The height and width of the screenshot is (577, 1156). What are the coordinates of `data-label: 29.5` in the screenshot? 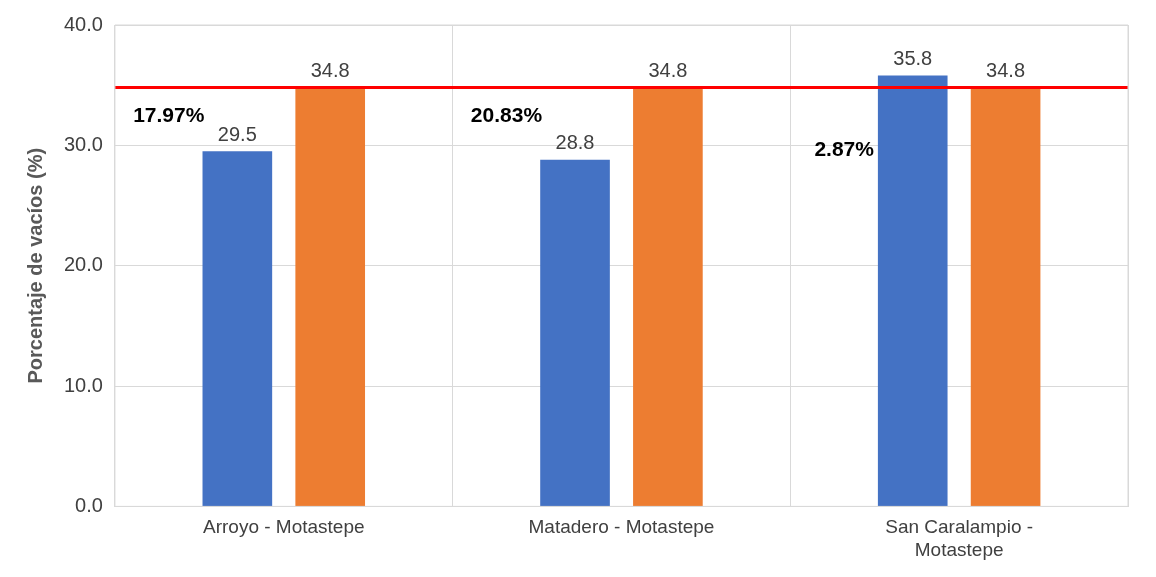 It's located at (237, 133).